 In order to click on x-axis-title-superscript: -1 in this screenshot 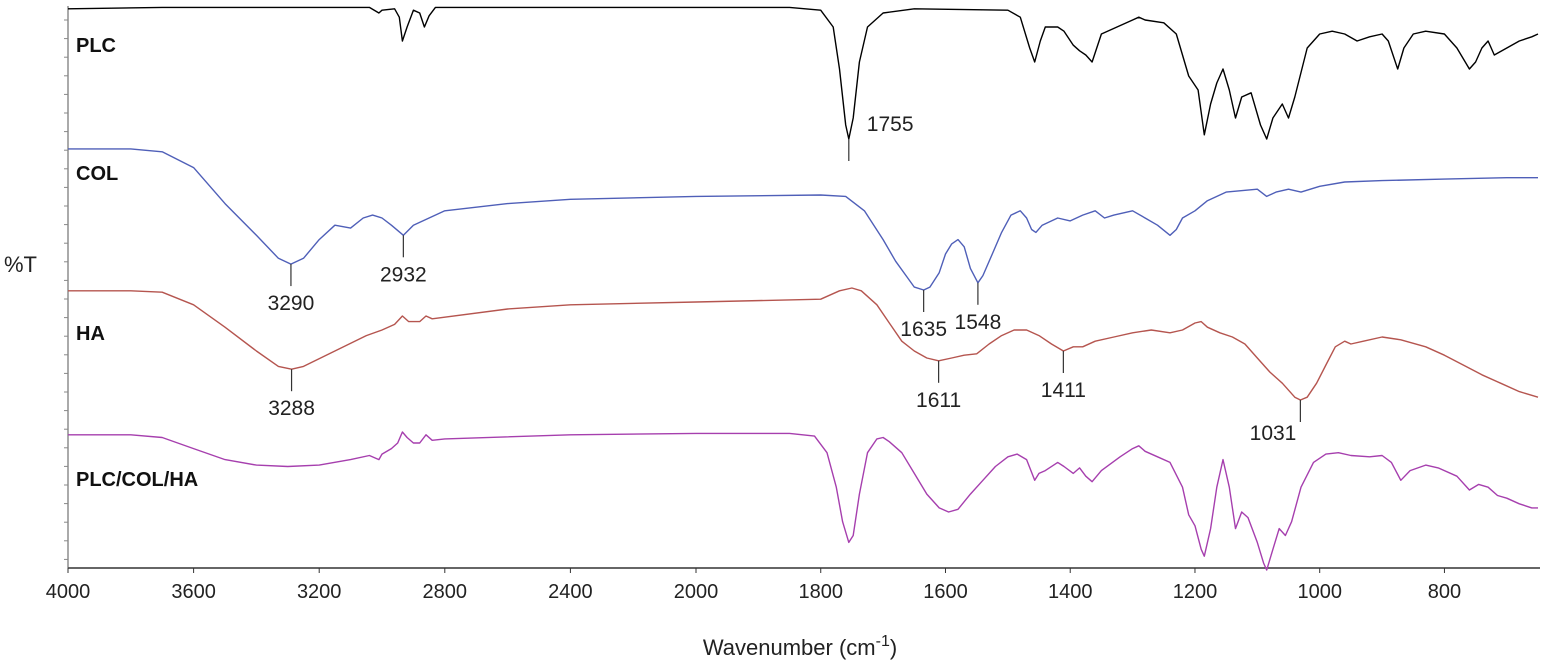, I will do `click(883, 641)`.